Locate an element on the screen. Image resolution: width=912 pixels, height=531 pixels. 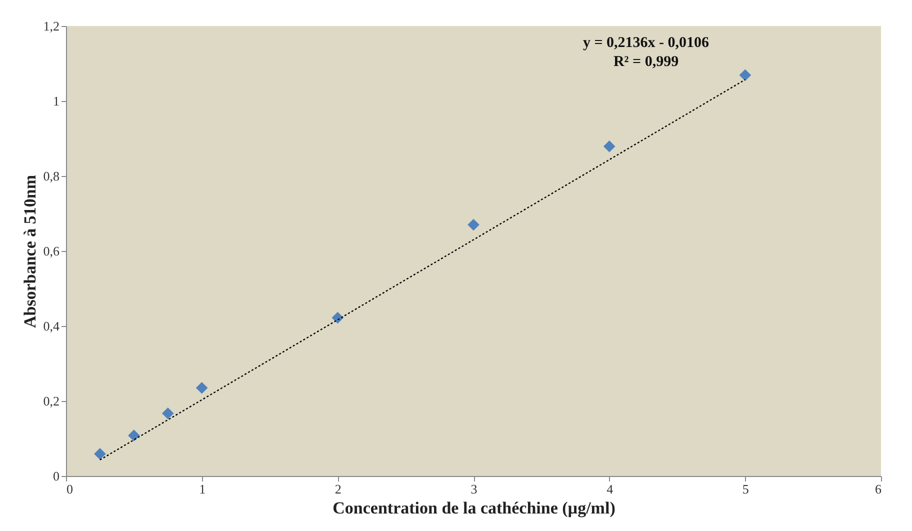
y-tick-label: 1 is located at coordinates (56, 101).